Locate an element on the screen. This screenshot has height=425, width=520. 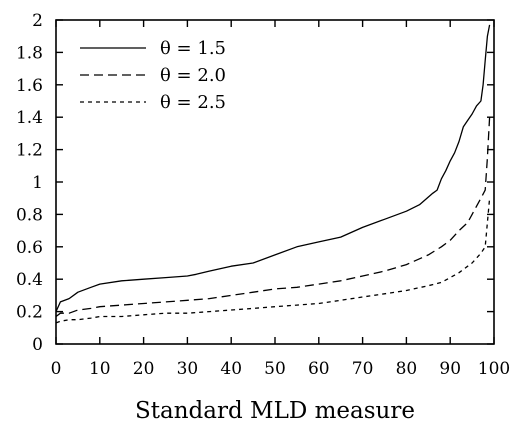
y-tick-label: 1.6 is located at coordinates (29, 86).